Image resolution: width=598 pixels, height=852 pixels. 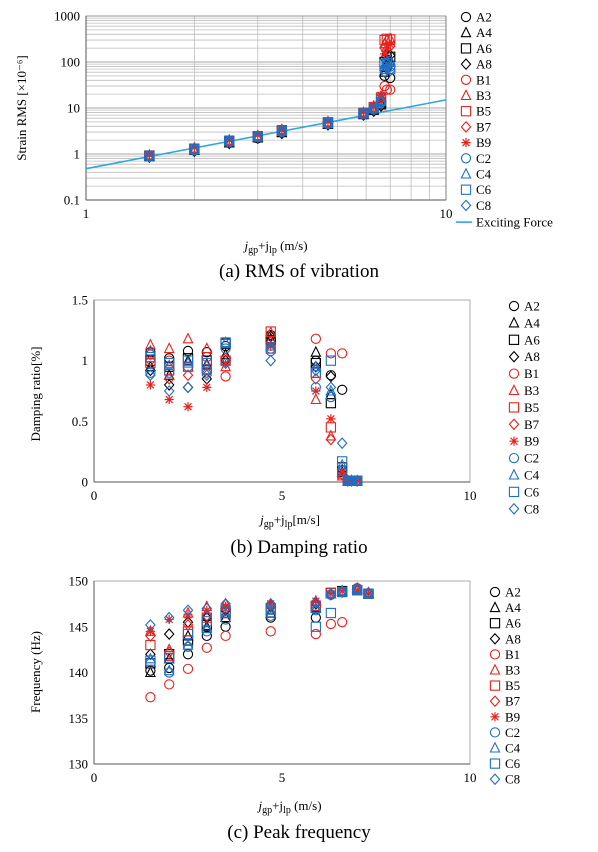 I want to click on y-tick-label: 0, so click(x=85, y=482).